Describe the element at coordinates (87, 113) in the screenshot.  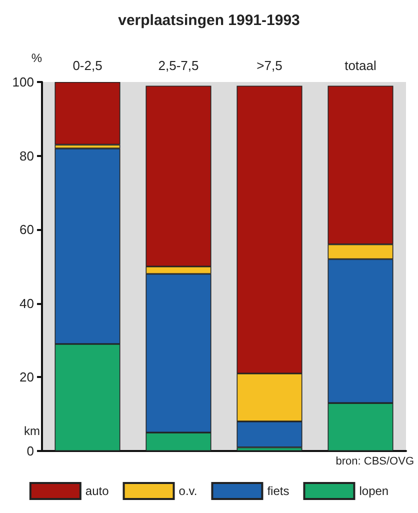
I see `bar` at that location.